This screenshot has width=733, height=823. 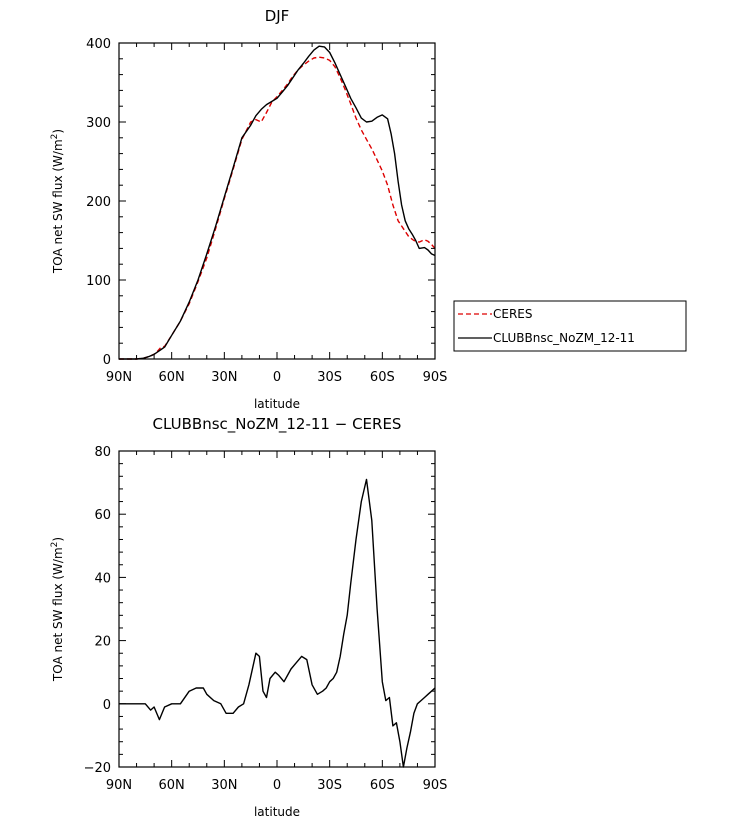 I want to click on bottom-y-tick-label: 80, so click(x=102, y=452).